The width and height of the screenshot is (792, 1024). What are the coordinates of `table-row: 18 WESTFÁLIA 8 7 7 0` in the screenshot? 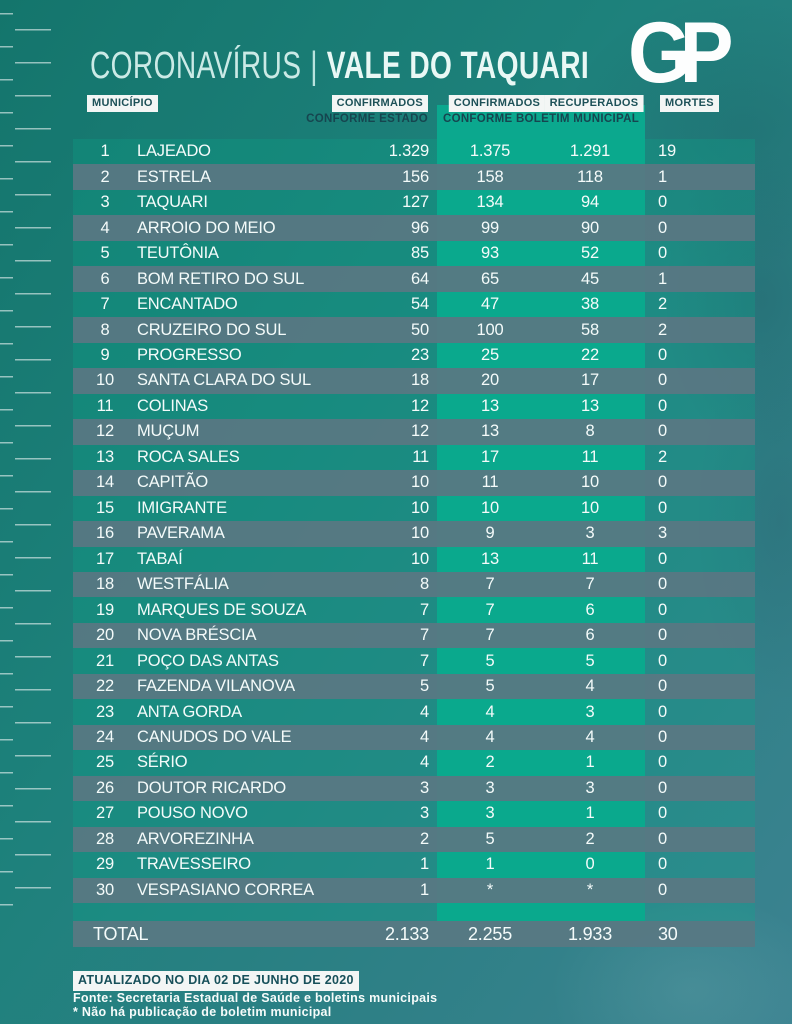 It's located at (414, 584).